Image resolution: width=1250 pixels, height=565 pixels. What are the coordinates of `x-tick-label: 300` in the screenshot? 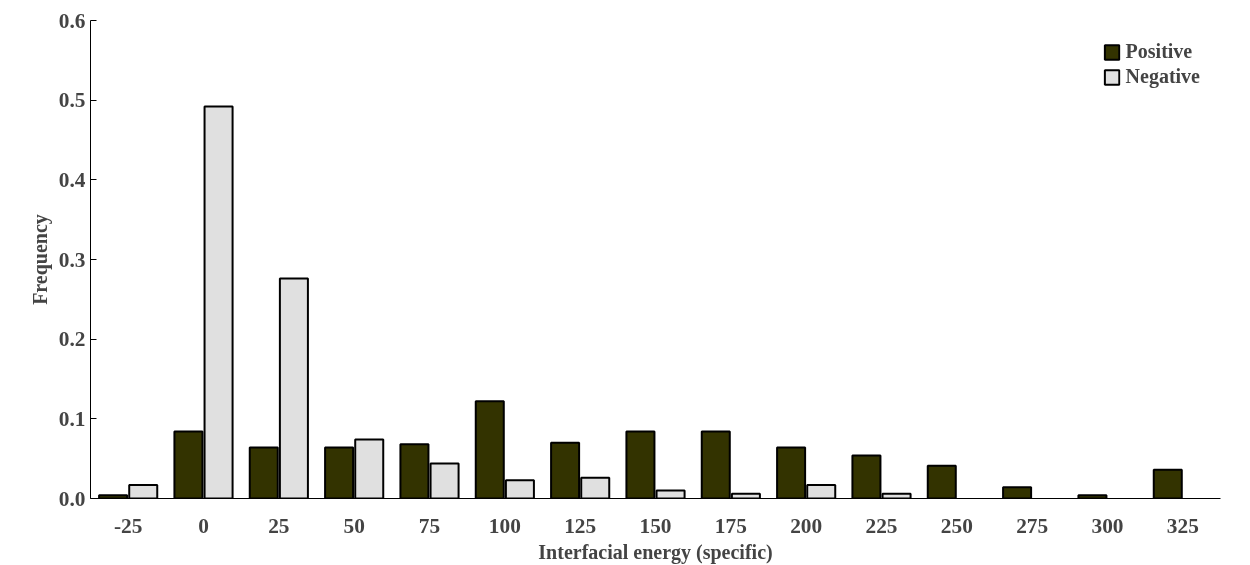 It's located at (1107, 525).